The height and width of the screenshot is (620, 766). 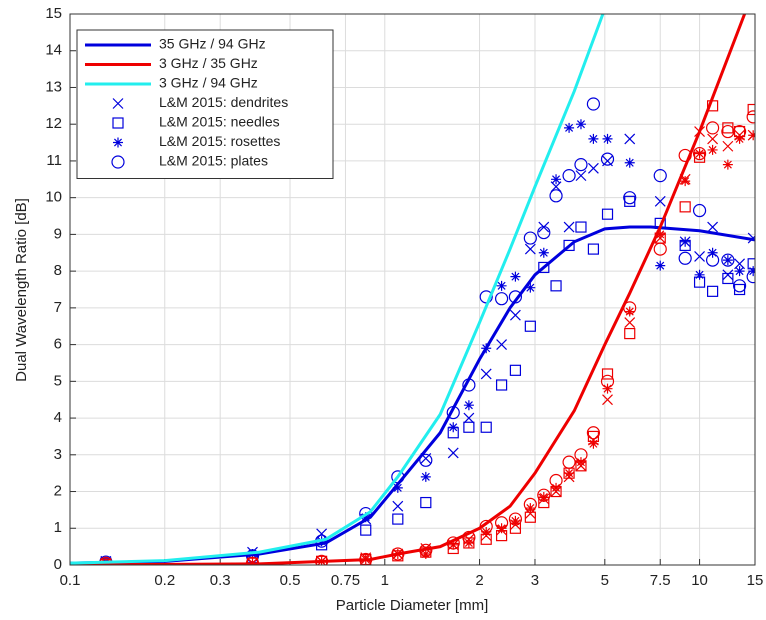 I want to click on y-axis-label: Dual Wavelength Ratio [dB], so click(x=21, y=290).